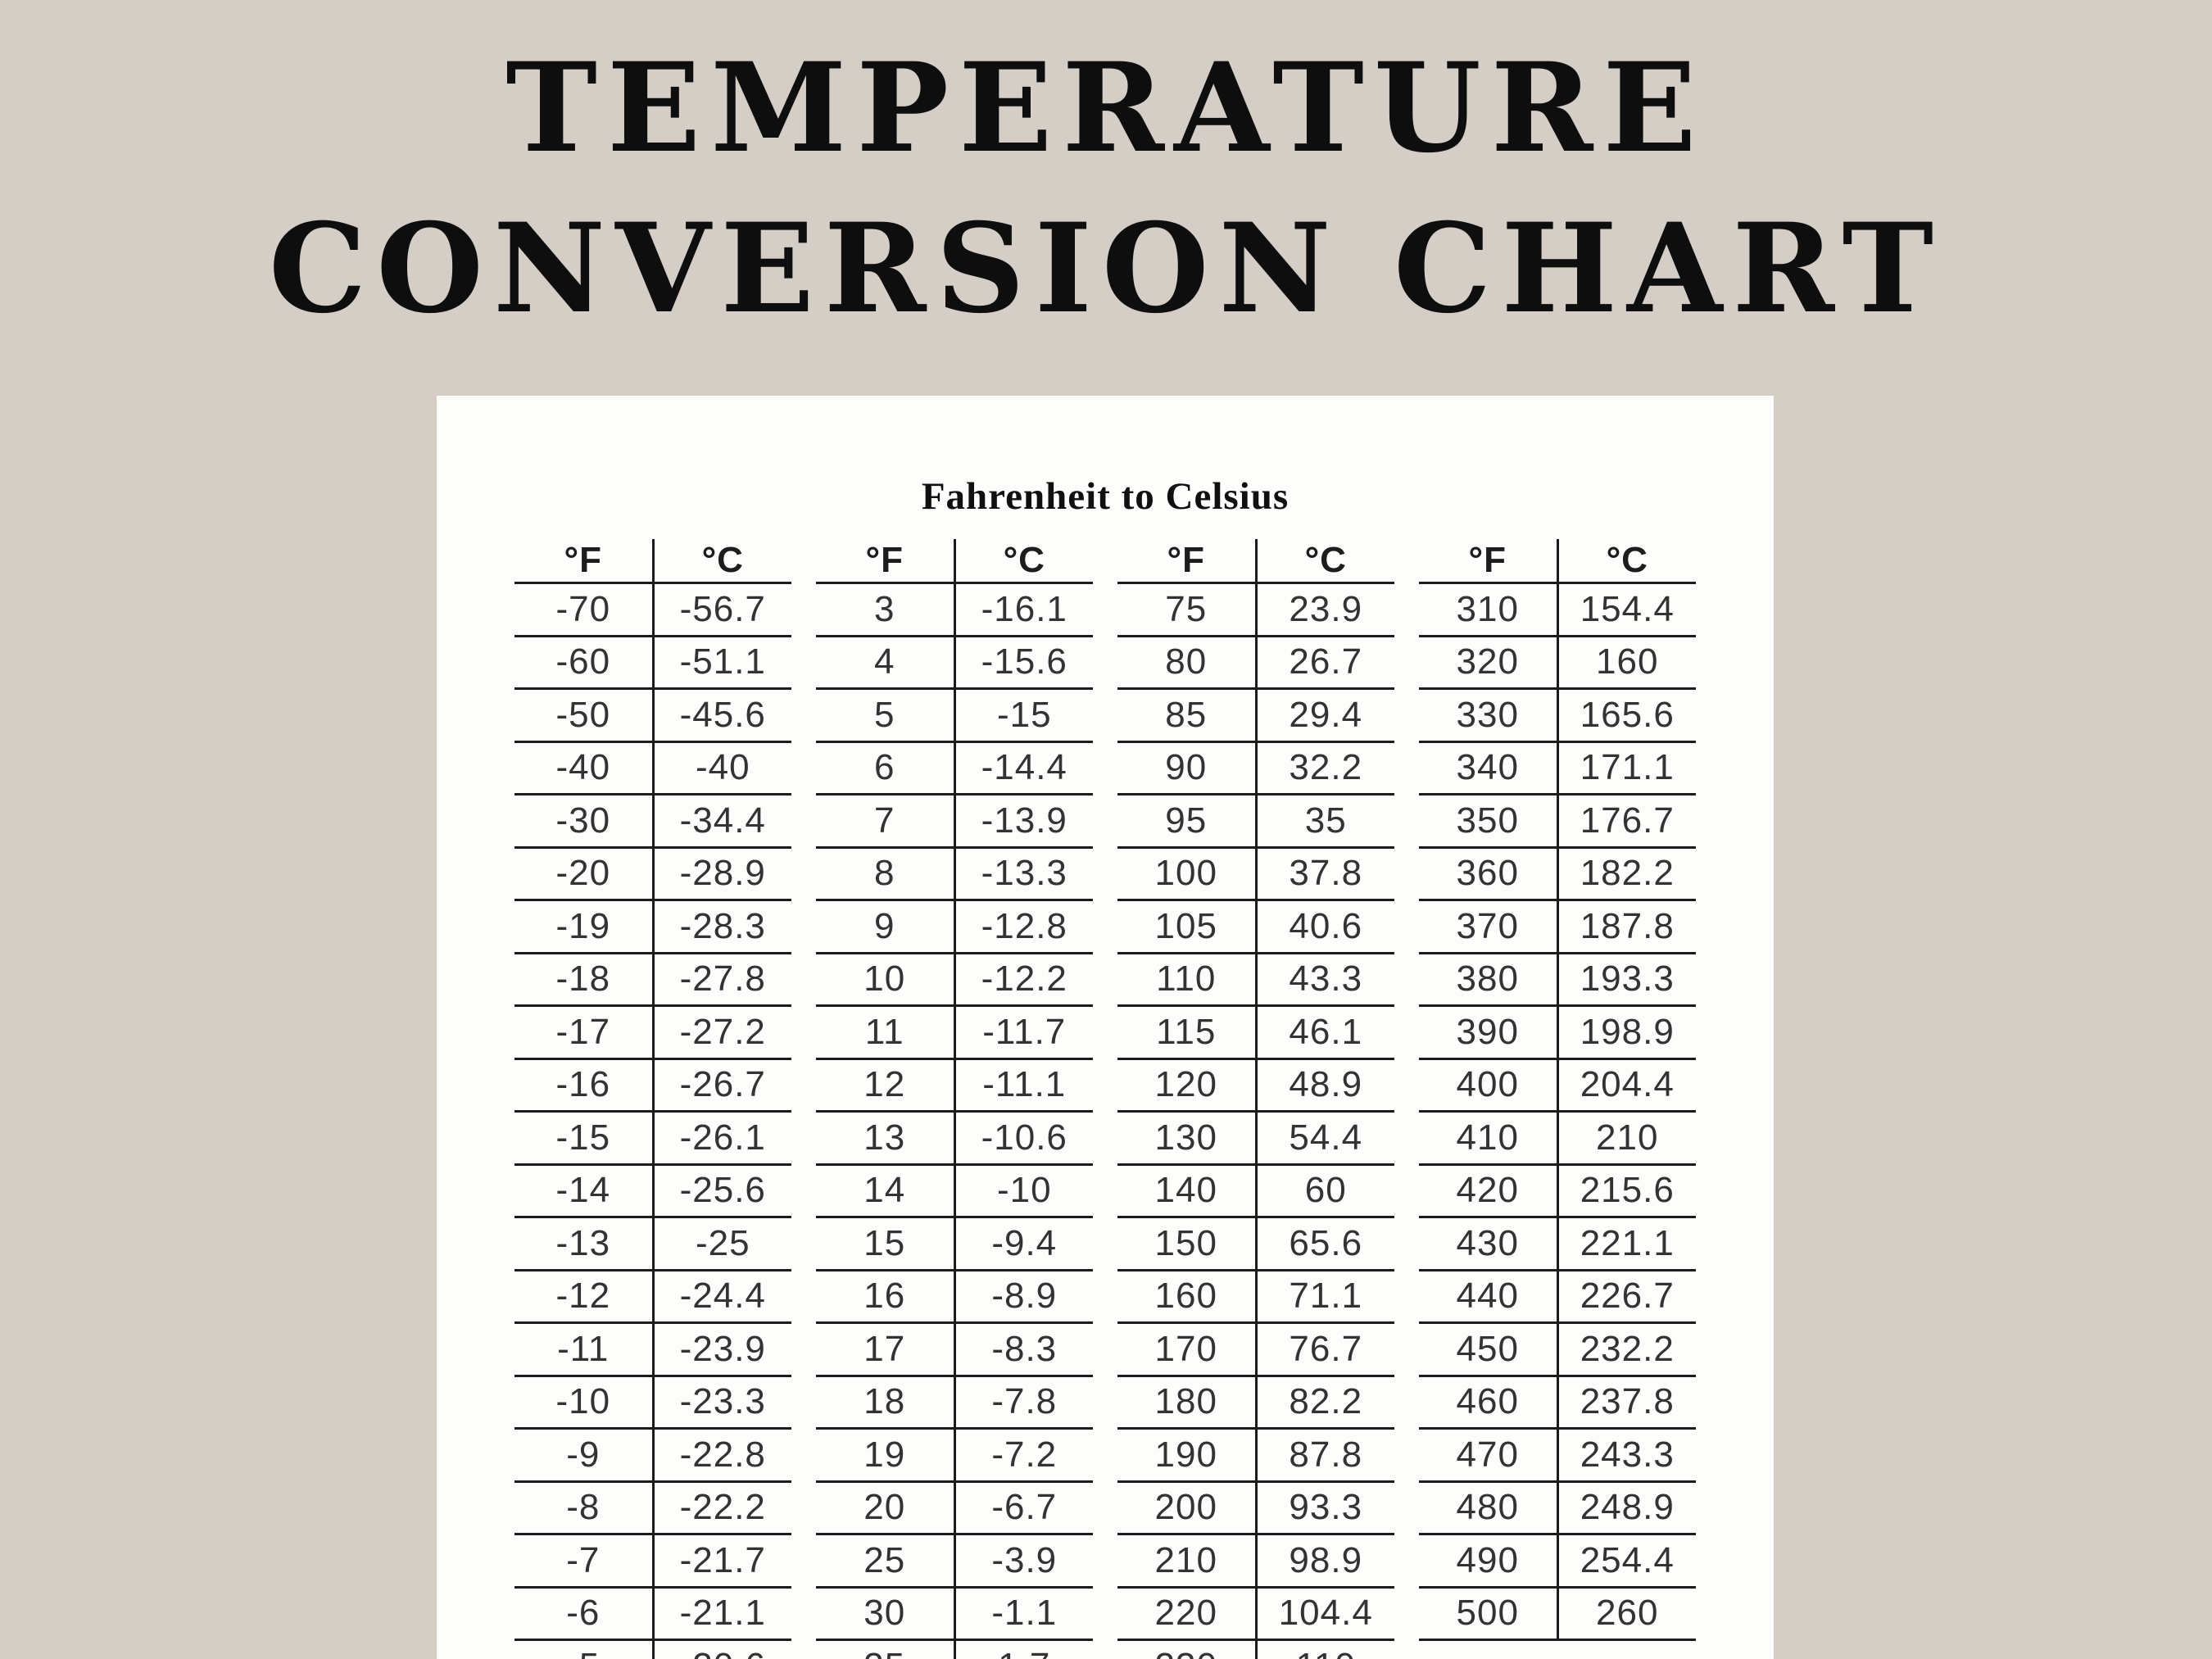  What do you see at coordinates (1557, 714) in the screenshot?
I see `table-row: 330 165.6` at bounding box center [1557, 714].